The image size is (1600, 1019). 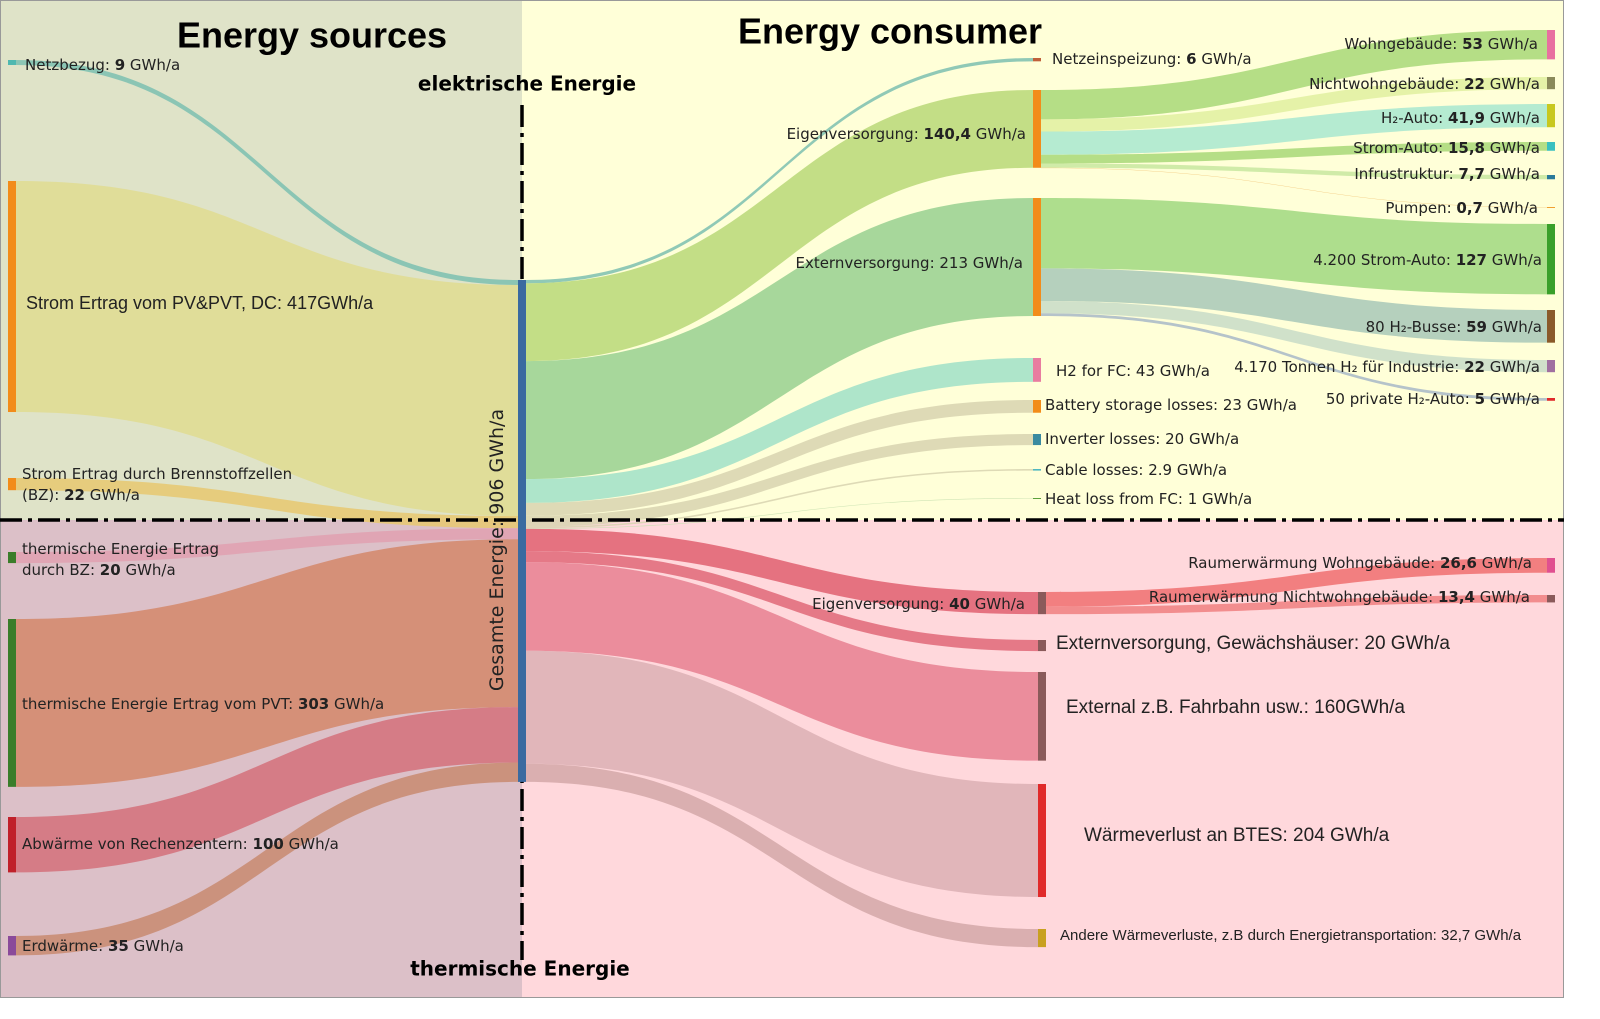 I want to click on node-label: H₂-Auto: 41,9 GWh/a, so click(x=1460, y=118).